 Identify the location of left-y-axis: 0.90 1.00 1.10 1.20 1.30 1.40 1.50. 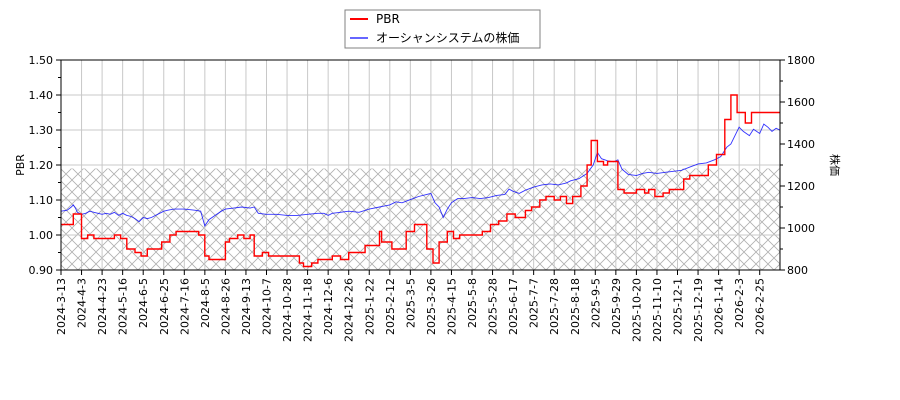
(45, 165).